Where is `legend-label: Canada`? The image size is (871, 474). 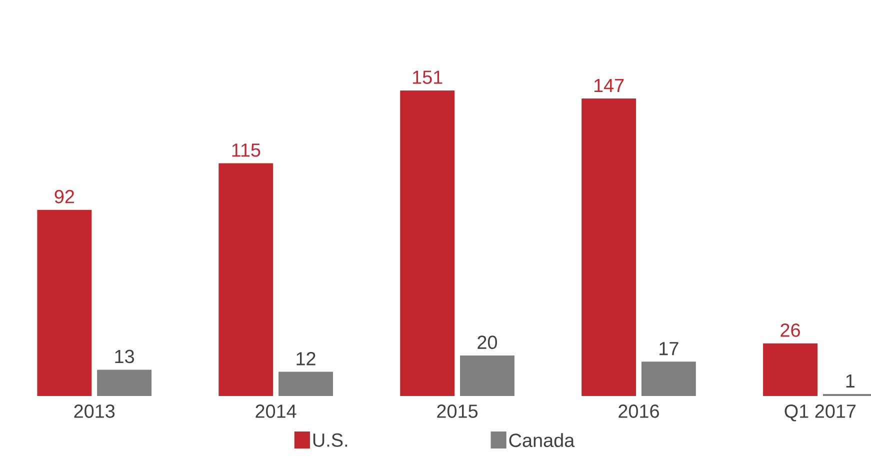 legend-label: Canada is located at coordinates (542, 440).